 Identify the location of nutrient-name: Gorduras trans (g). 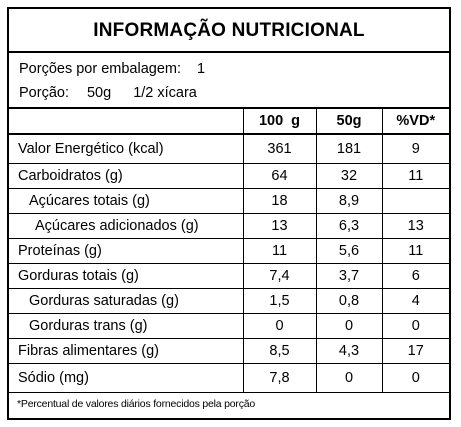
(126, 326).